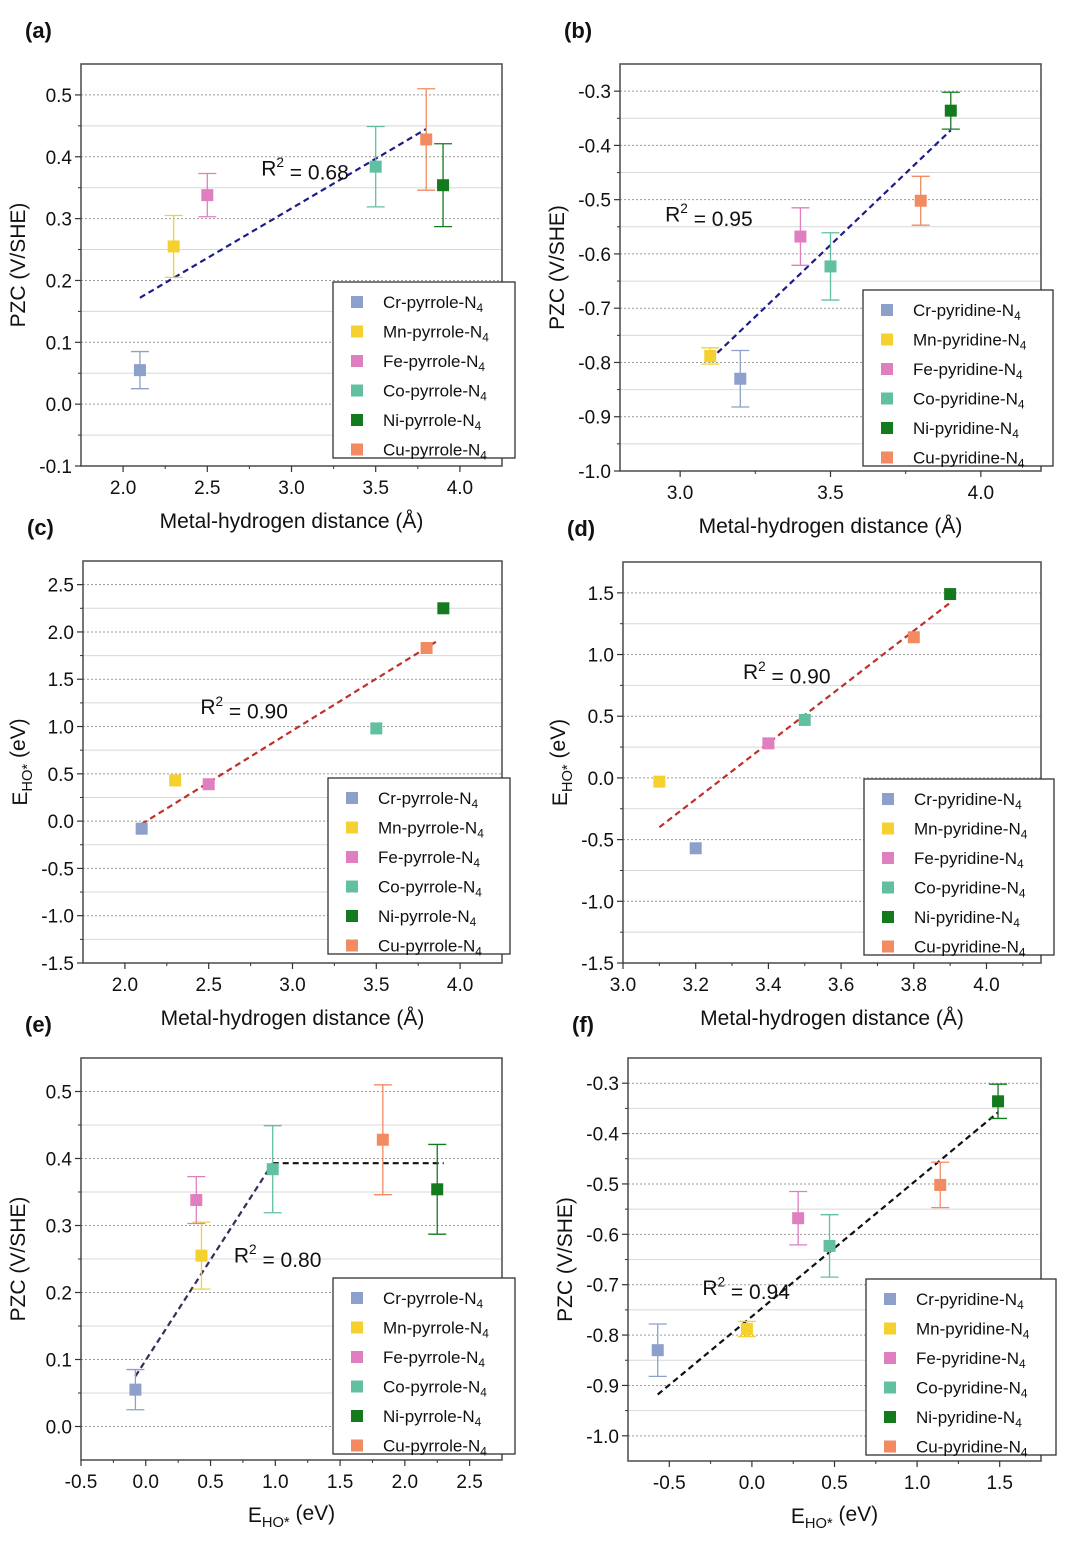  Describe the element at coordinates (969, 1329) in the screenshot. I see `legend-entry-mn-main: Mn-pyridine-N` at that location.